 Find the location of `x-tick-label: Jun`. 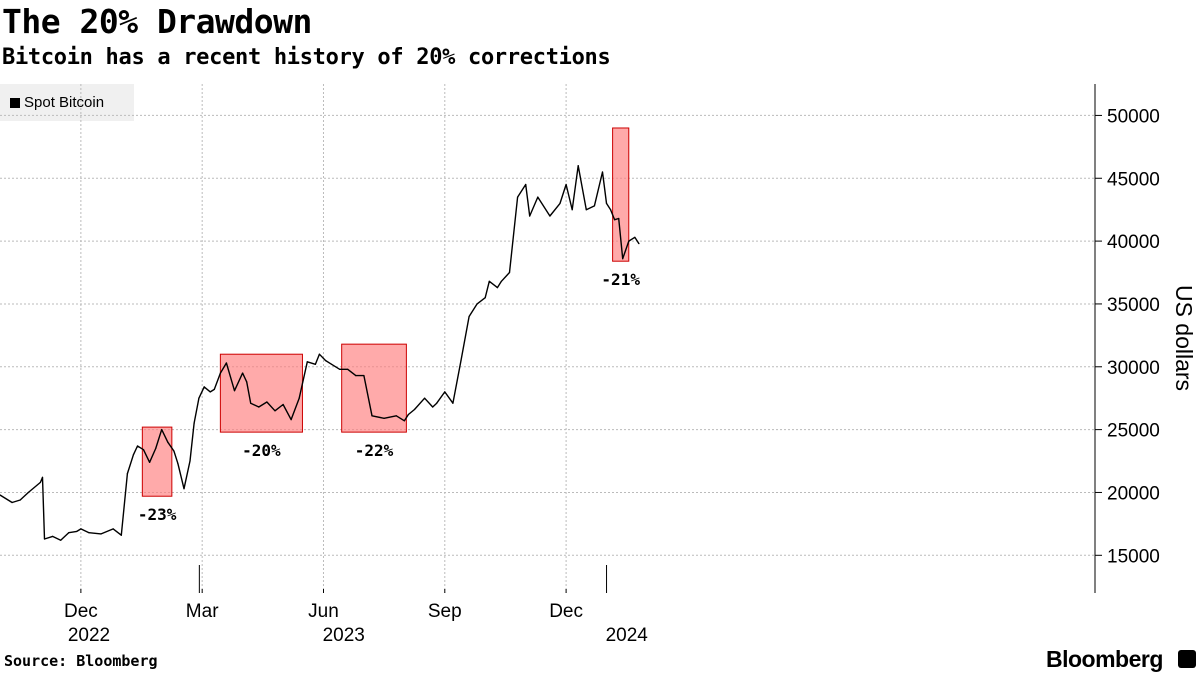

x-tick-label: Jun is located at coordinates (323, 611).